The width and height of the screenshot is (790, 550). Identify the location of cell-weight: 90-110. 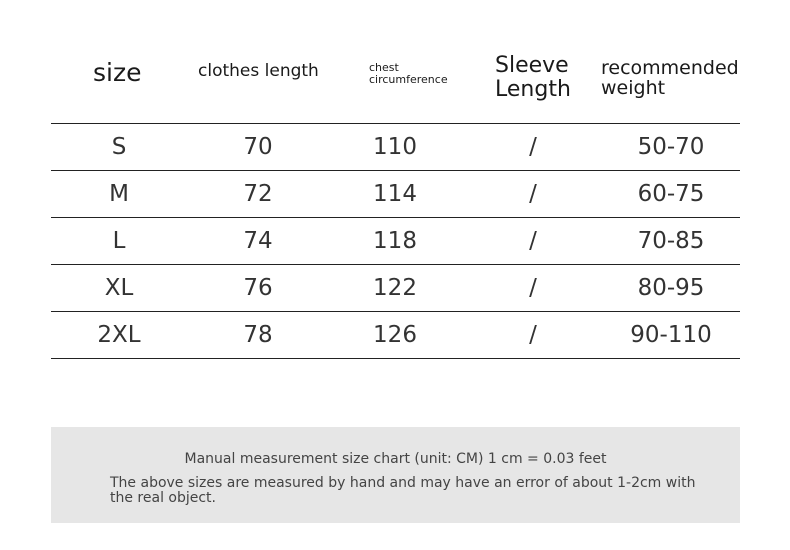
(671, 335).